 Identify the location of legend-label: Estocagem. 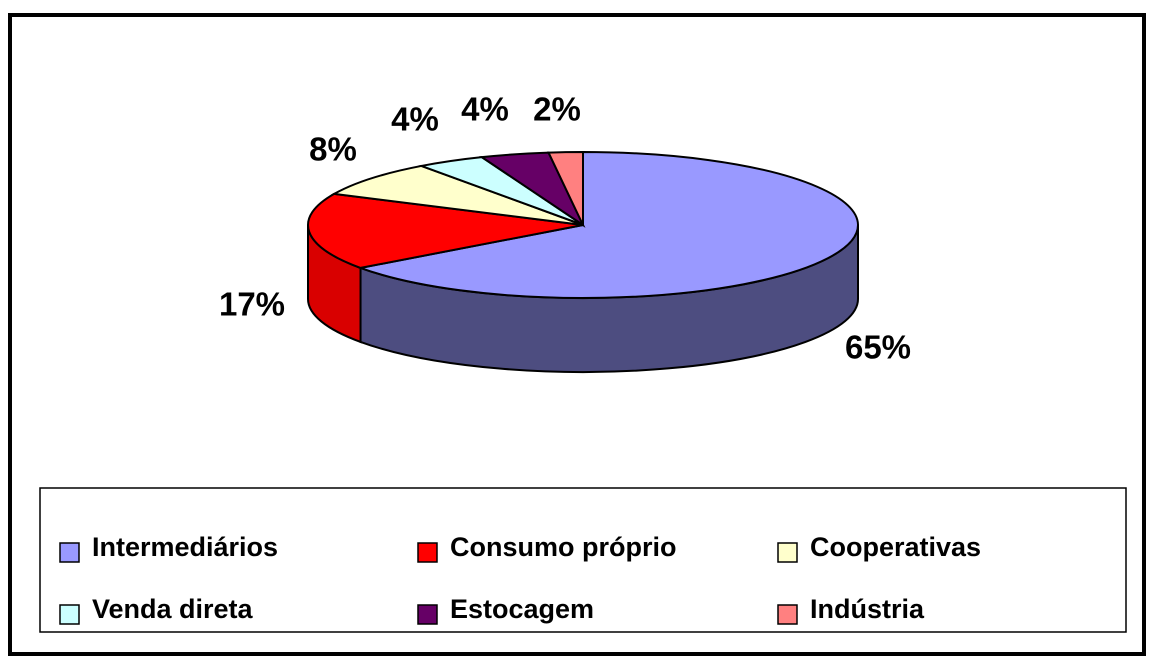
(522, 609).